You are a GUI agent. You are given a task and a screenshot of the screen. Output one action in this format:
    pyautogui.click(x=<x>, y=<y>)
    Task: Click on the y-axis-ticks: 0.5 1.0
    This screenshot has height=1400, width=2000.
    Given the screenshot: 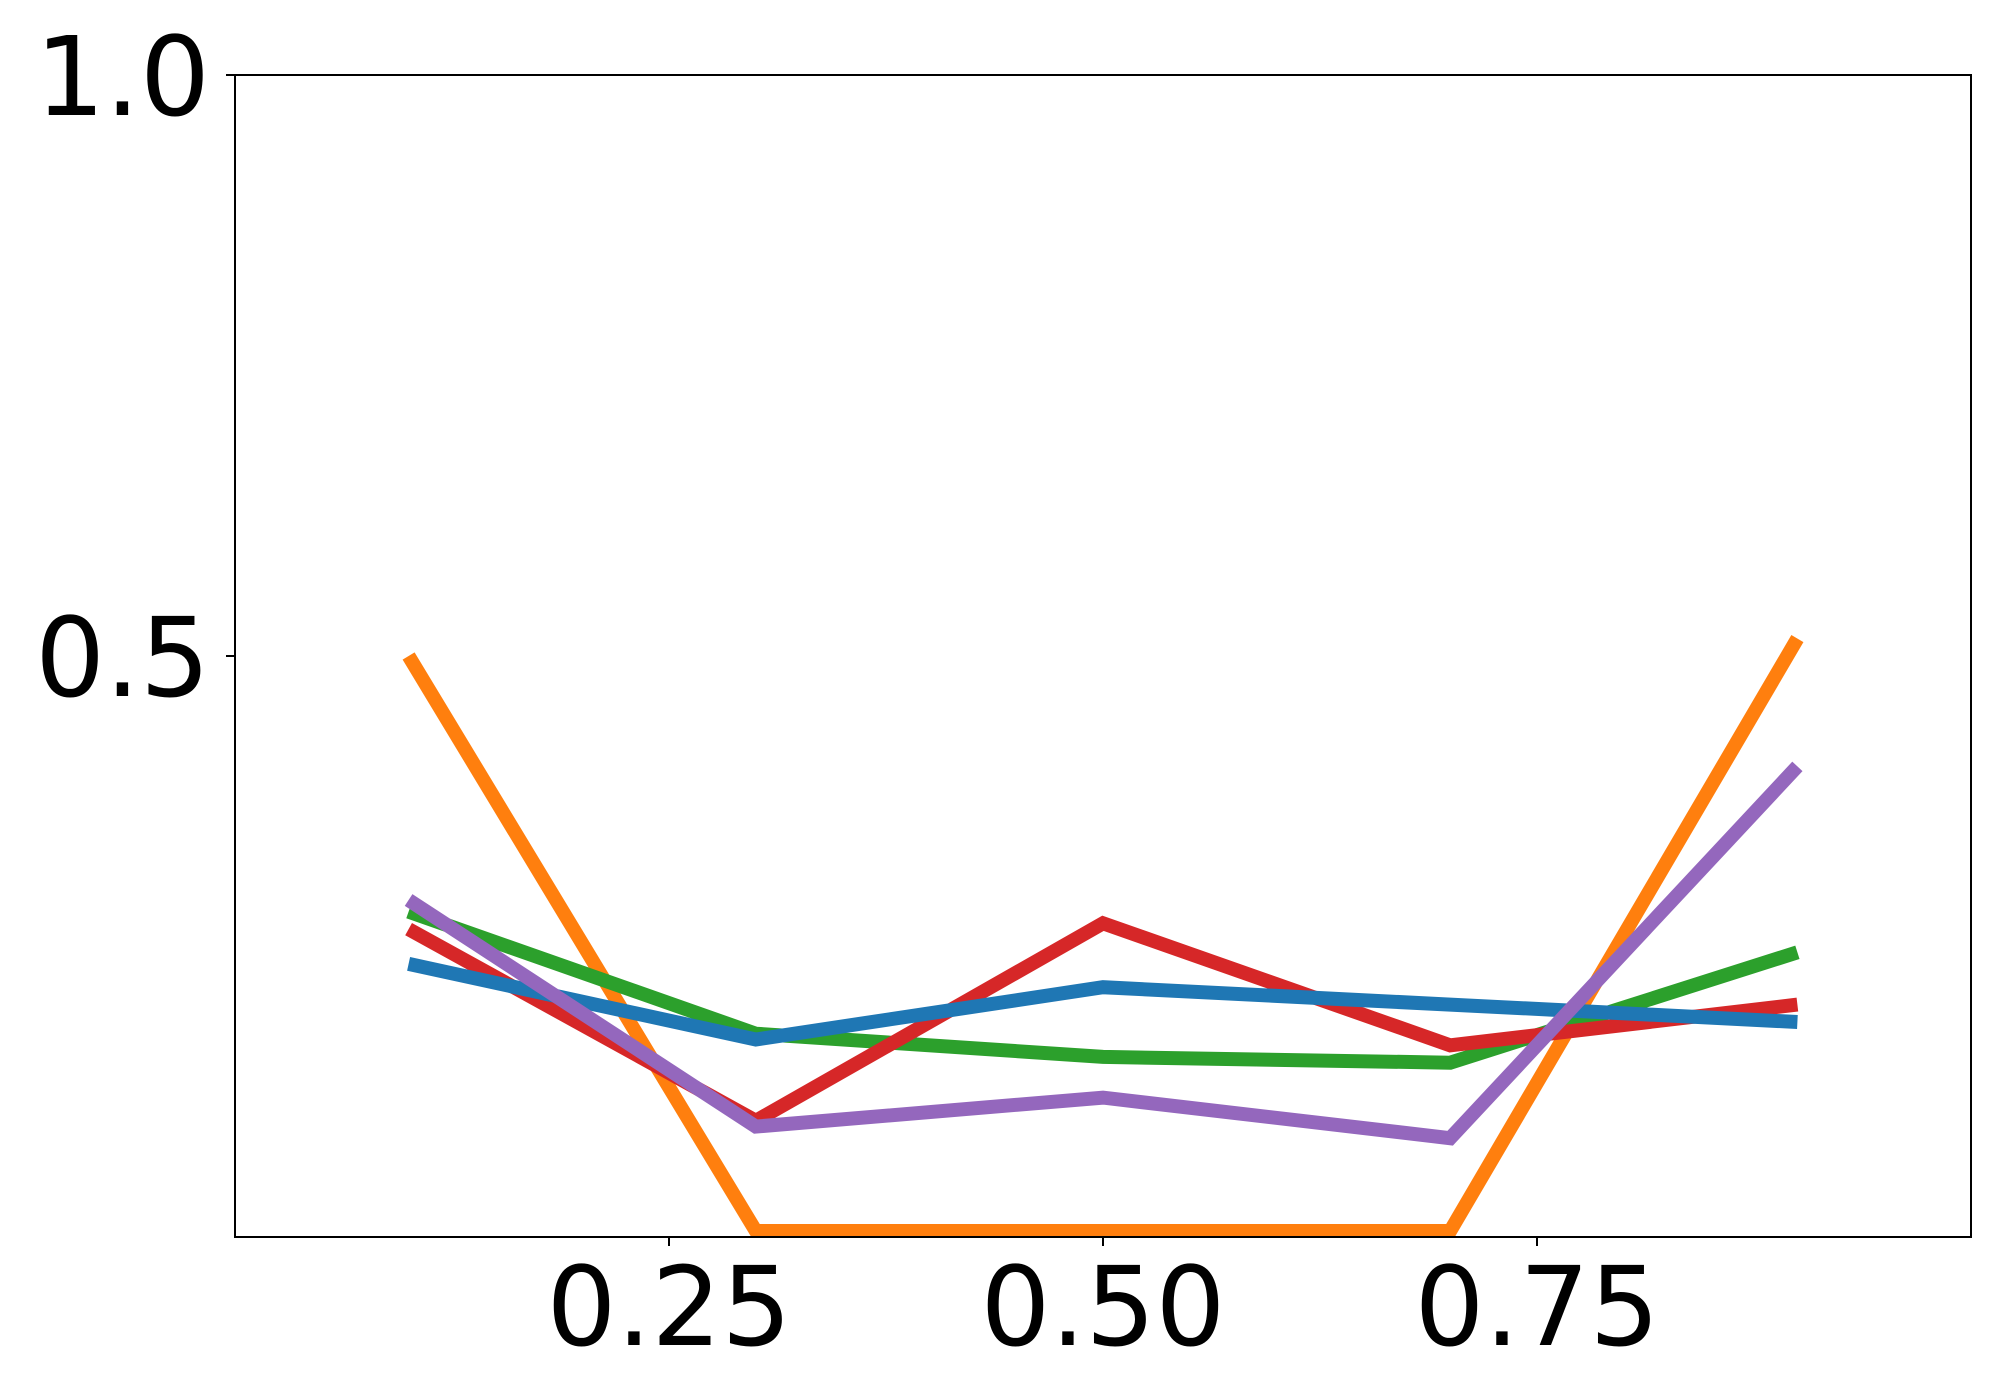 What is the action you would take?
    pyautogui.click(x=135, y=367)
    